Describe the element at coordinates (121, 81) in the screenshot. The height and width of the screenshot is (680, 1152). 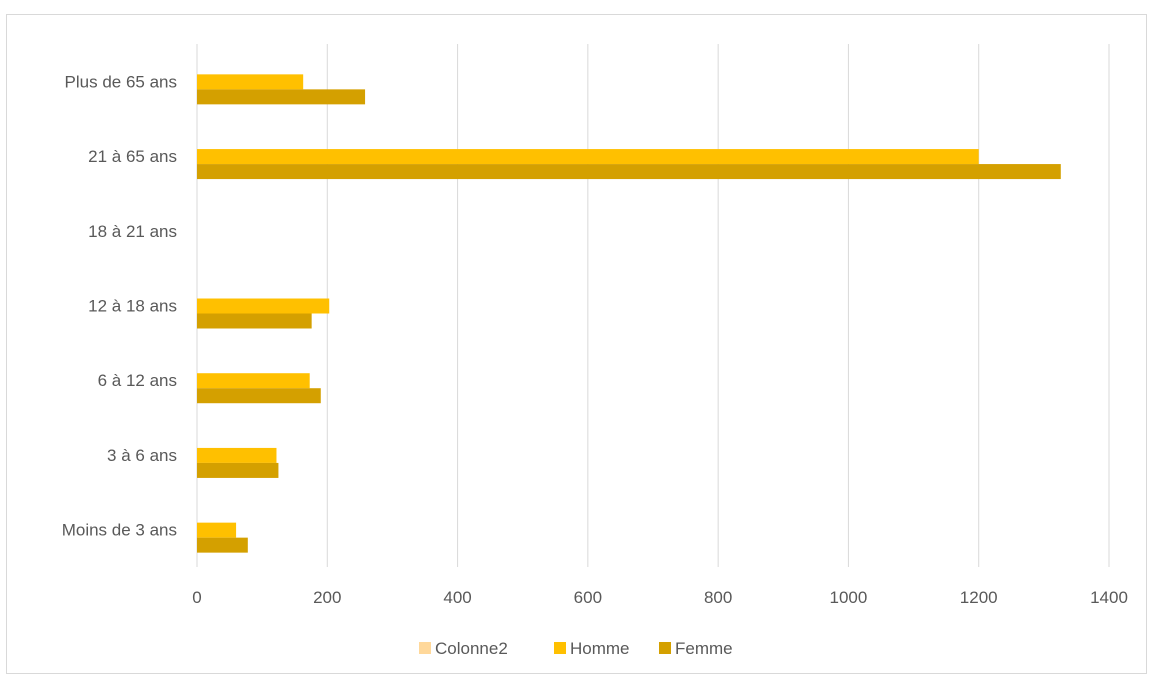
I see `category-label-plus-de-65-ans: Plus de 65 ans` at that location.